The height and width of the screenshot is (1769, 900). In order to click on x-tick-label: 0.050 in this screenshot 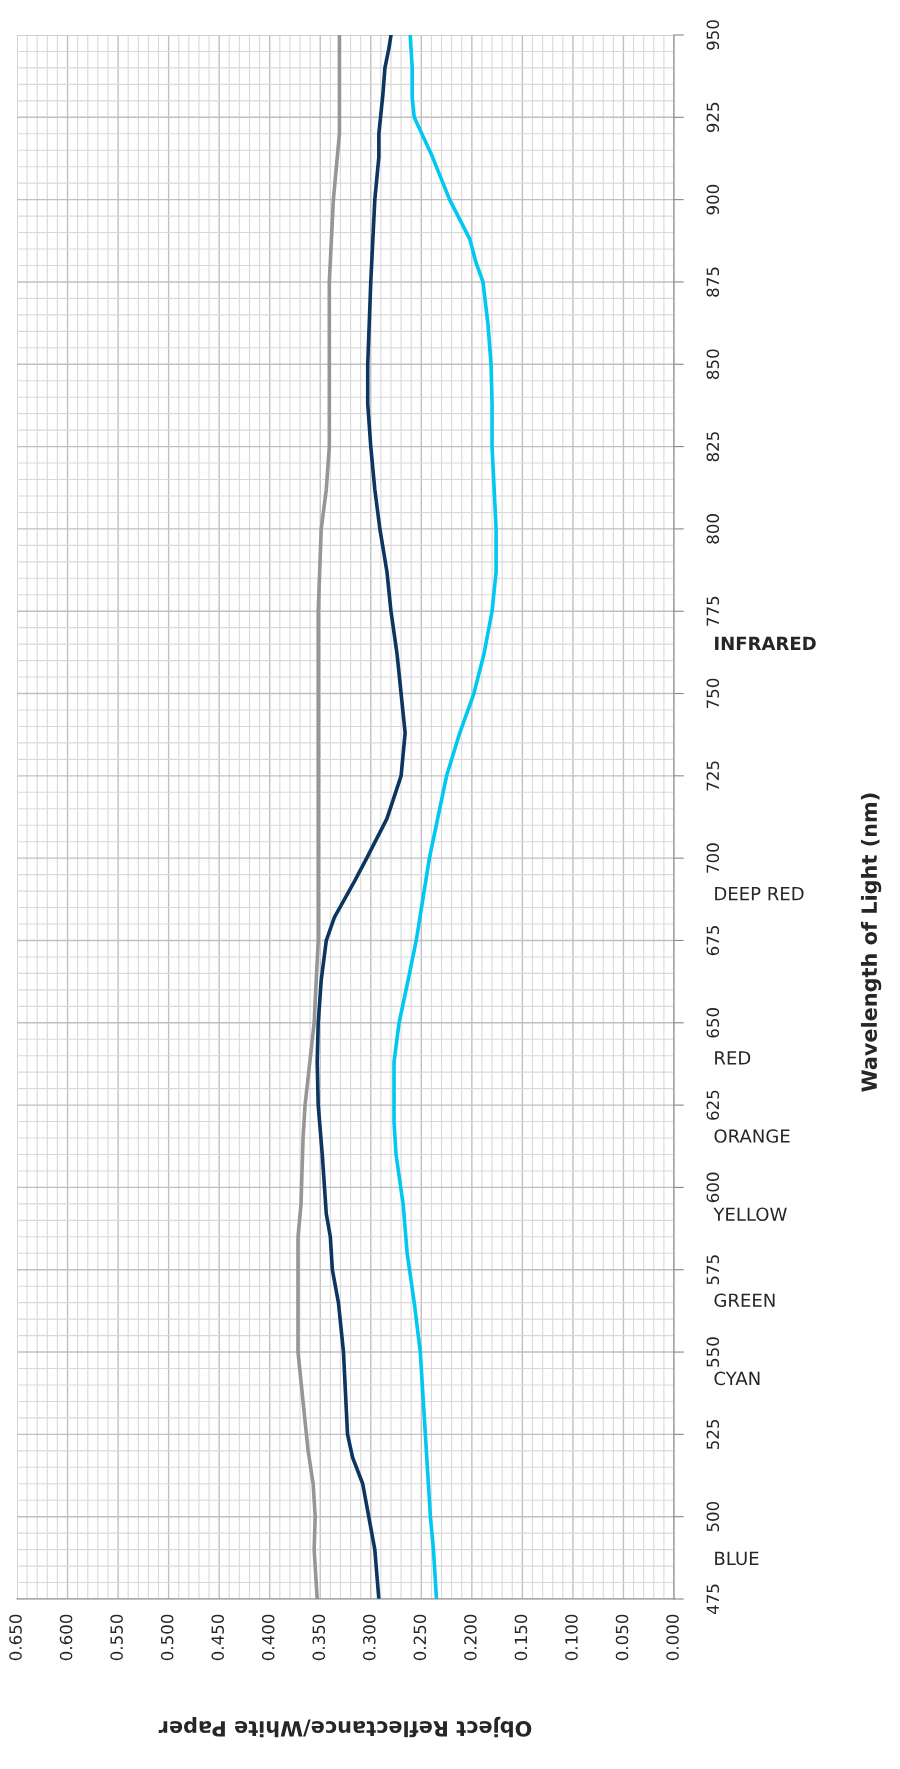, I will do `click(622, 1637)`.